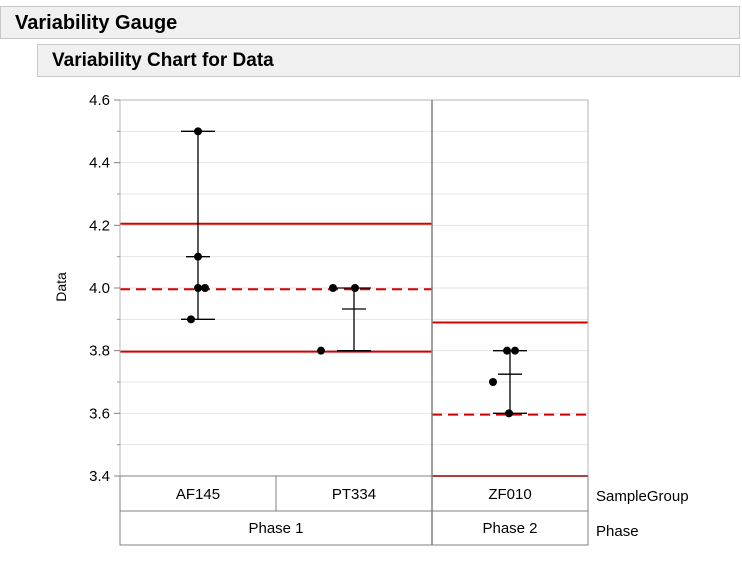  Describe the element at coordinates (388, 60) in the screenshot. I see `variability-chart-header: Variability Chart for Data` at that location.